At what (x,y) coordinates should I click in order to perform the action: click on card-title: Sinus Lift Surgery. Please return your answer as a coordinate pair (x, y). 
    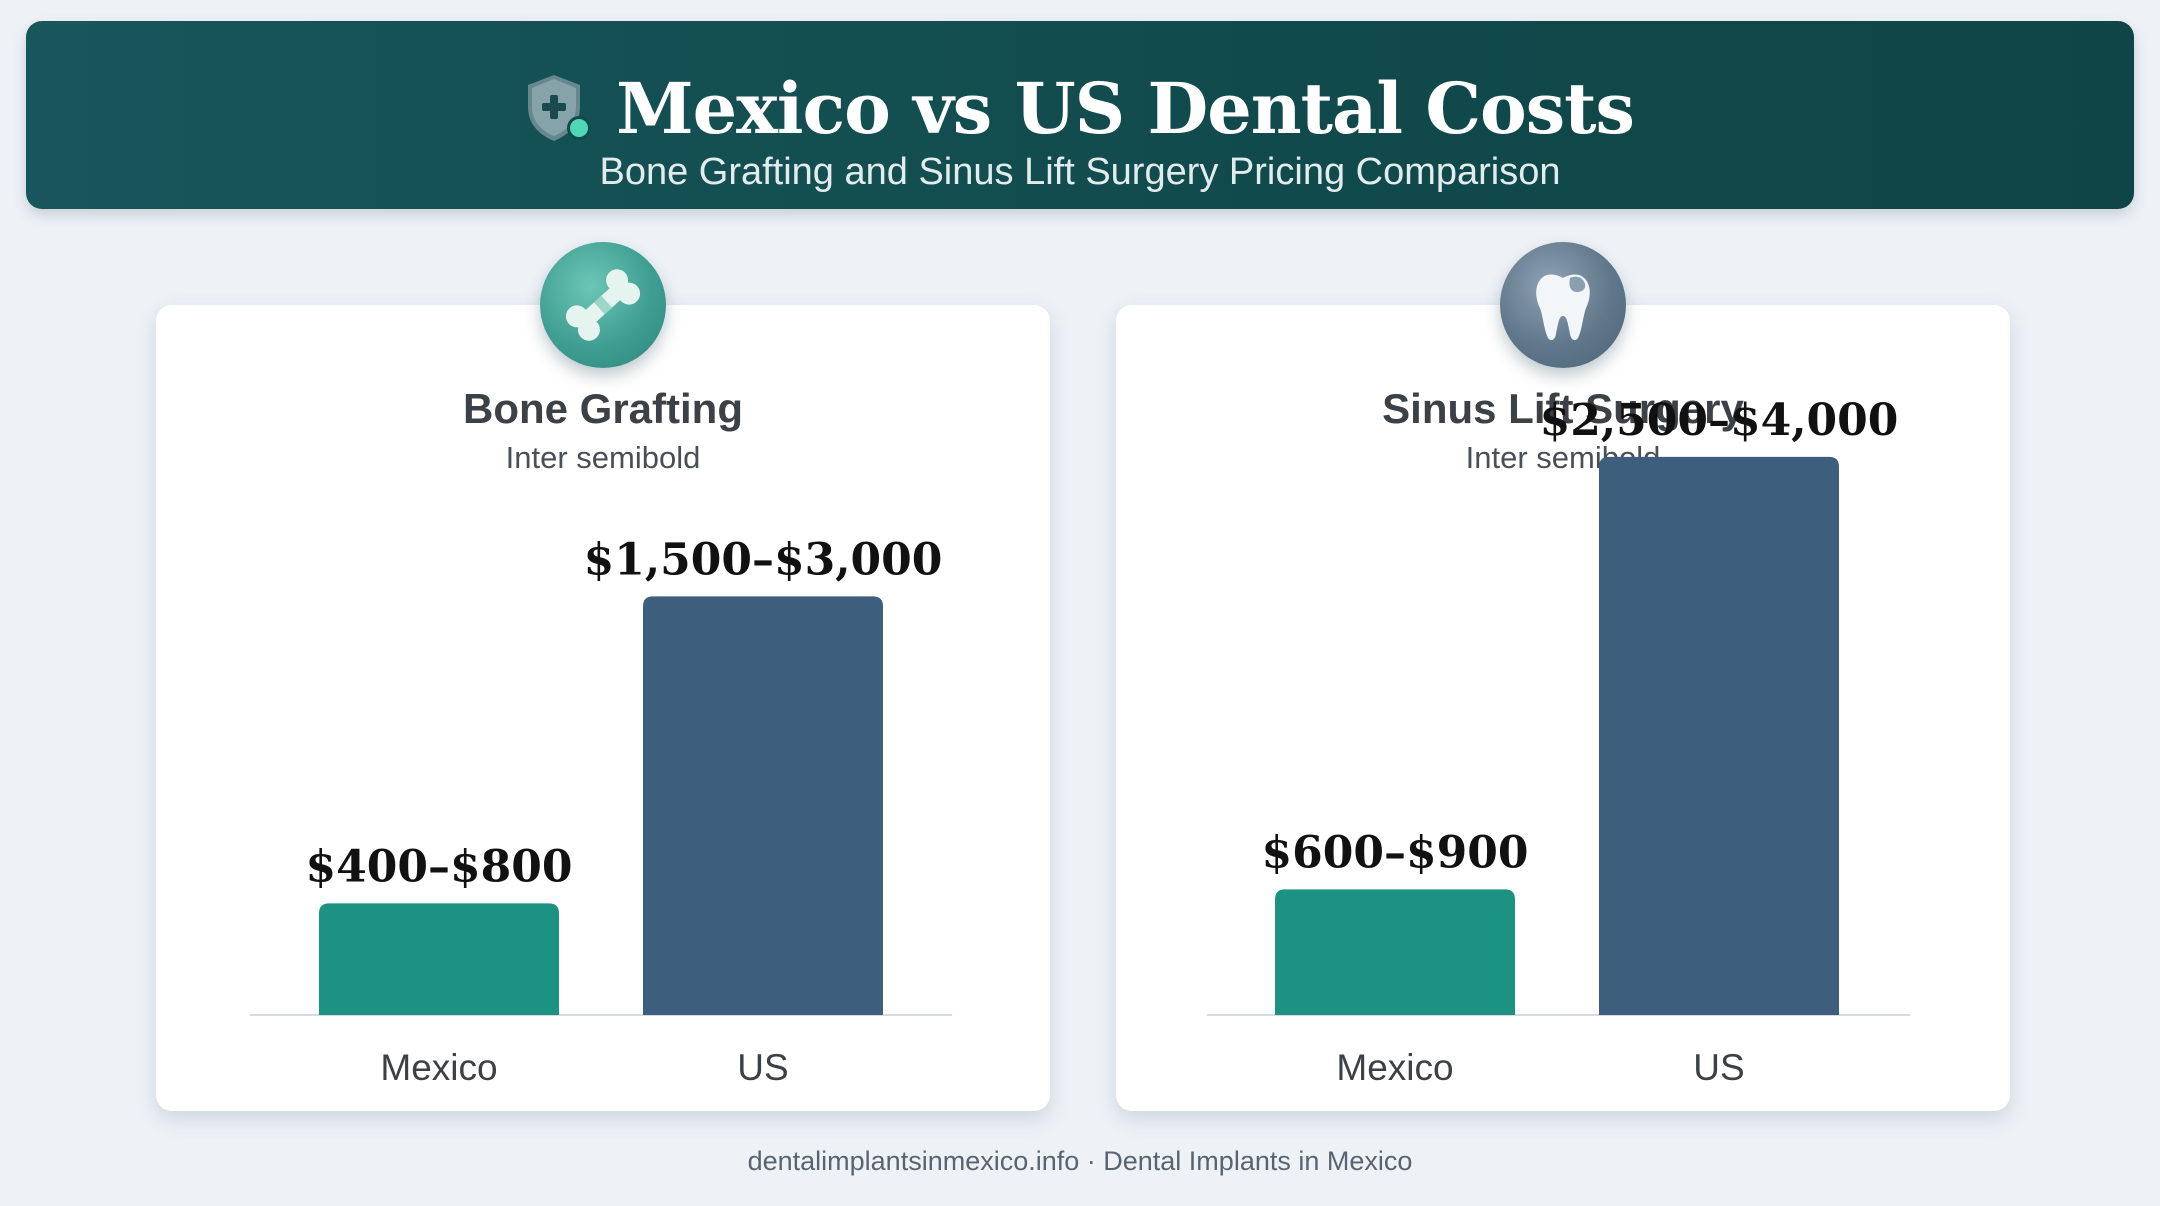
    Looking at the image, I should click on (1563, 408).